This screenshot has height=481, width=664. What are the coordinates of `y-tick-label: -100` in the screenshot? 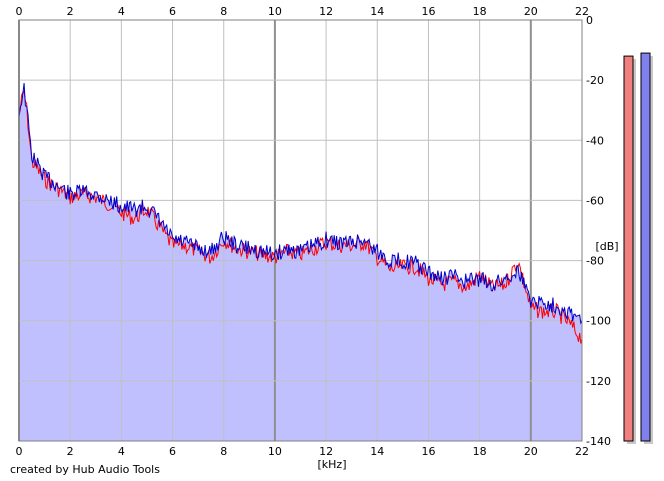 It's located at (598, 321).